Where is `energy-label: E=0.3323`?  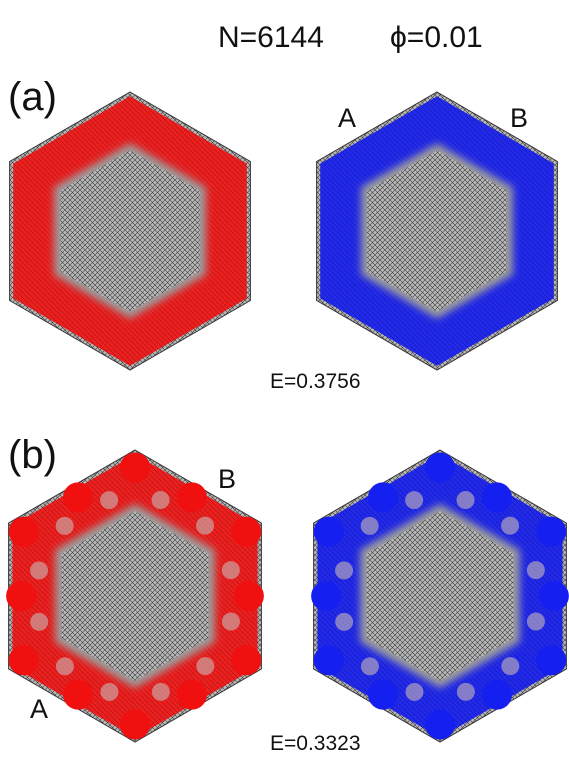 energy-label: E=0.3323 is located at coordinates (315, 742).